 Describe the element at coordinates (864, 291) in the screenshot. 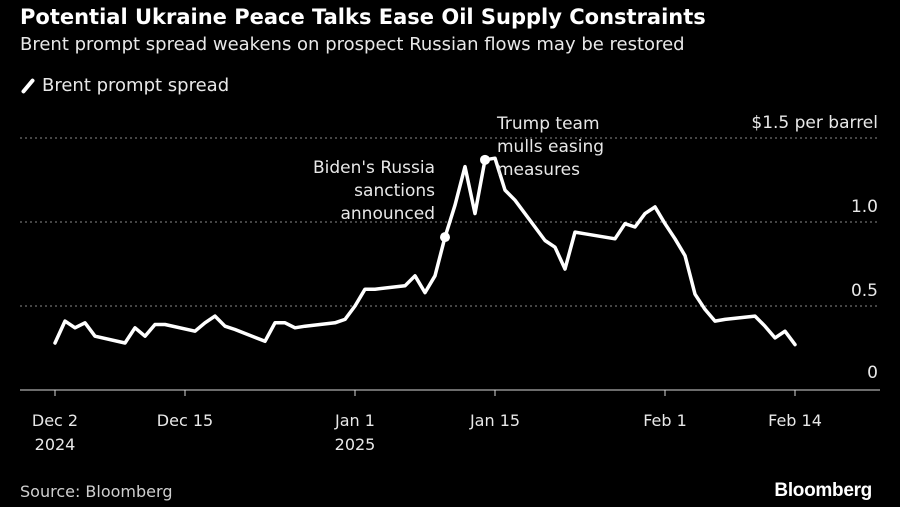

I see `y-tick-label: 0.5` at that location.